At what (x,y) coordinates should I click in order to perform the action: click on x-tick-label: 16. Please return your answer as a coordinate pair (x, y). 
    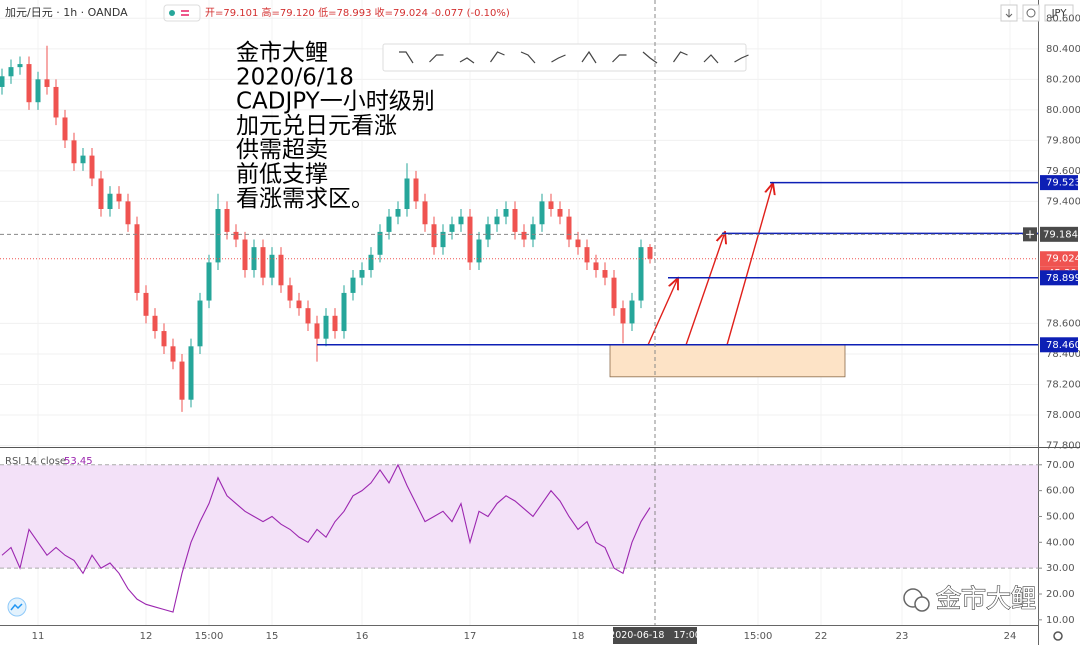
    Looking at the image, I should click on (362, 636).